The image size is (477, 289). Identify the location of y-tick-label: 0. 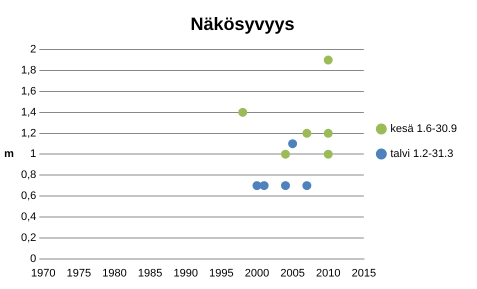
(33, 258).